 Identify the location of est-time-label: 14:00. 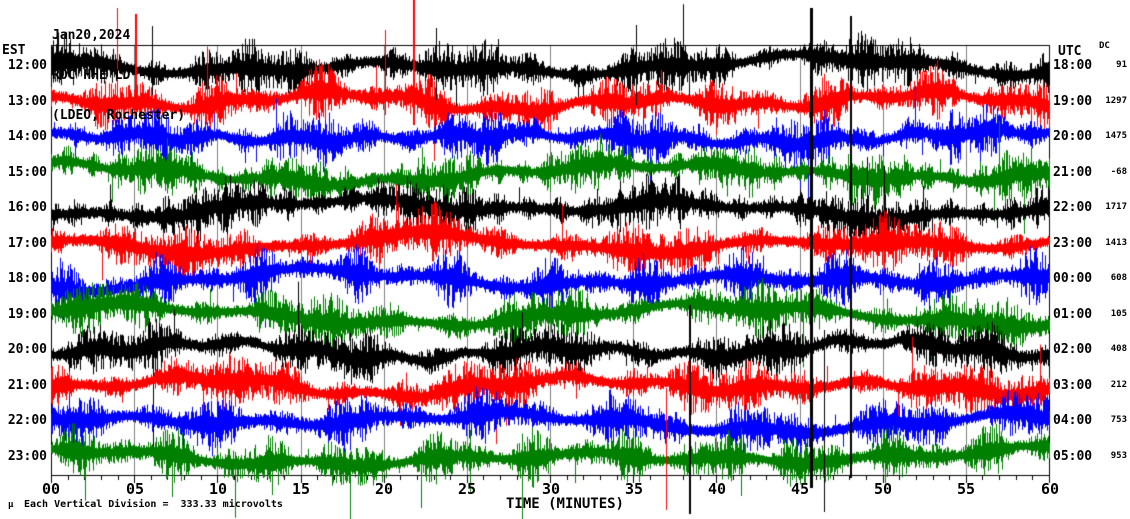
(27, 136).